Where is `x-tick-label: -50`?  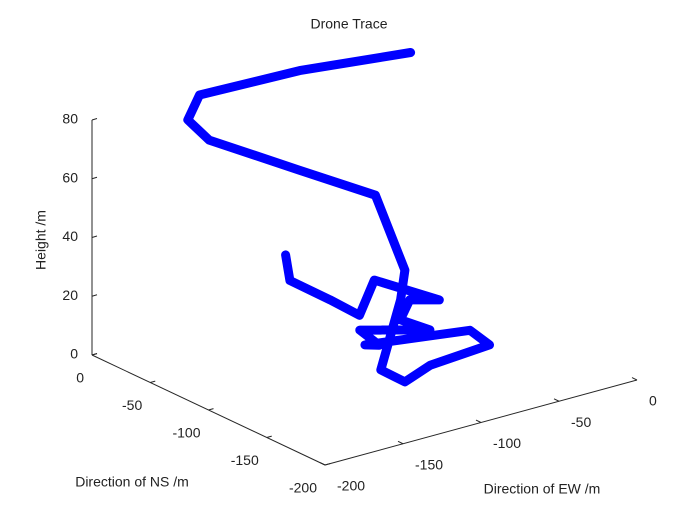 x-tick-label: -50 is located at coordinates (581, 422).